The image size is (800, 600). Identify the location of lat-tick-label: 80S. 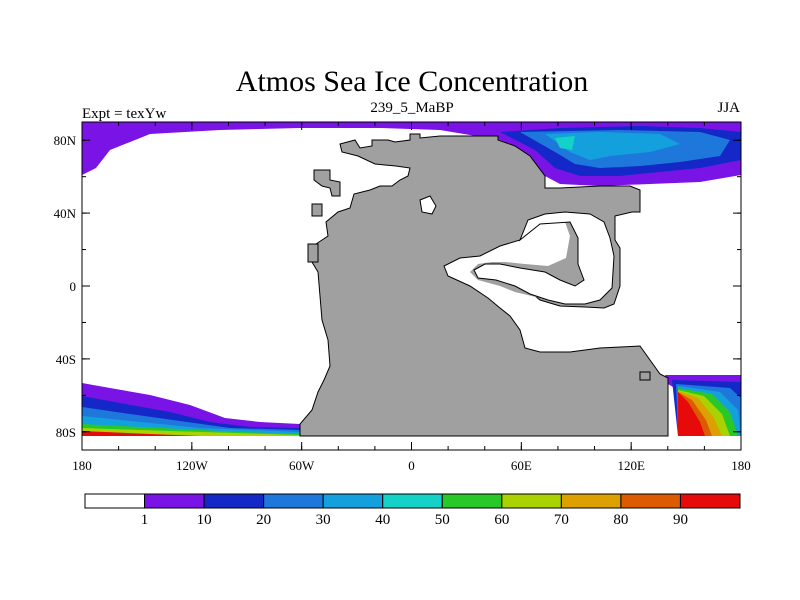
(66, 432).